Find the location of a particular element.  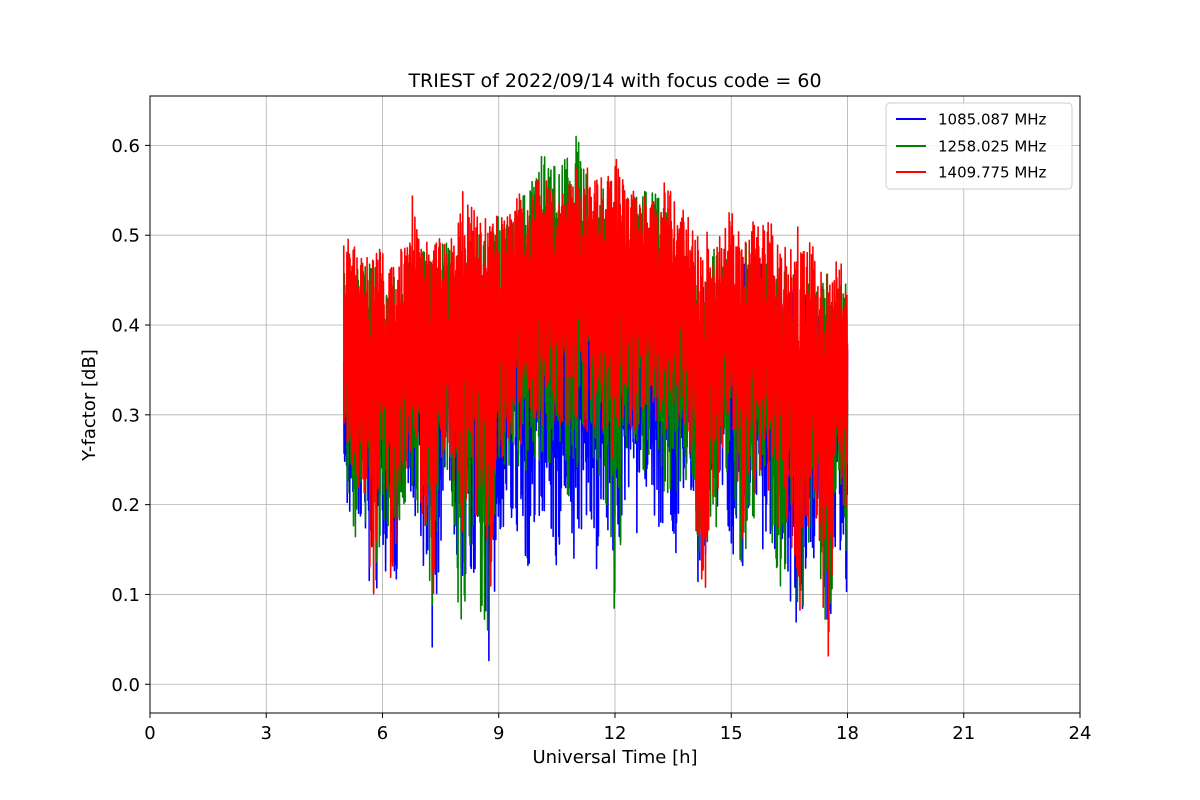

x-tick-label: 21 is located at coordinates (963, 733).